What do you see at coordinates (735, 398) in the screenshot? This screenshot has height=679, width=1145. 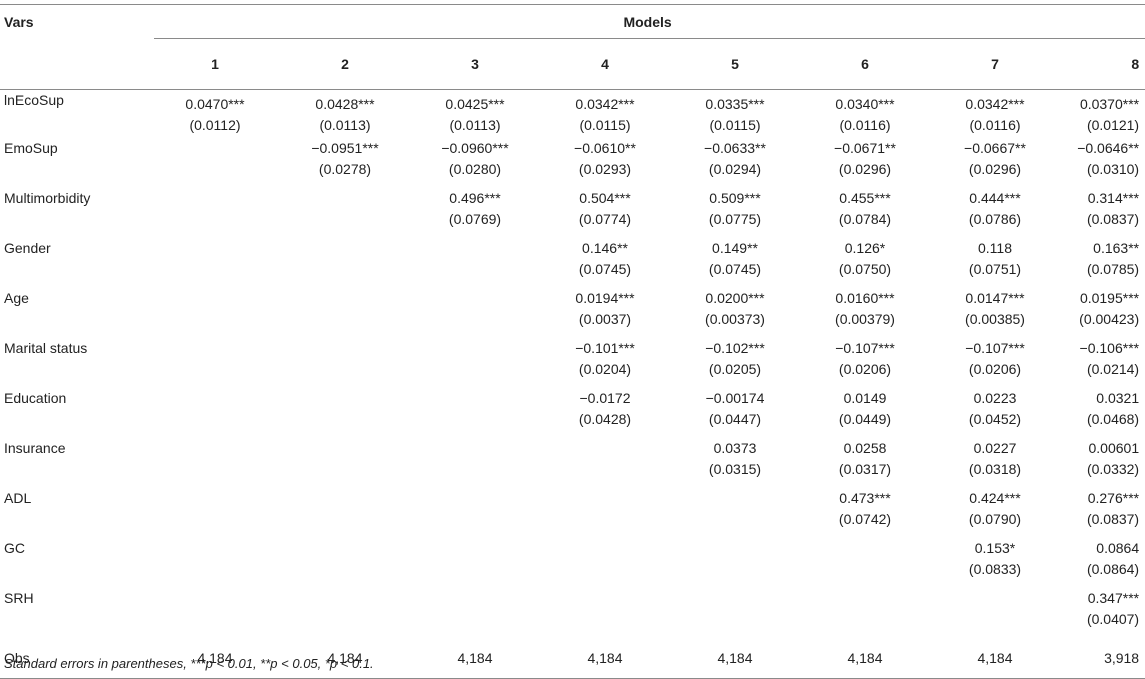 I see `coefficient-value: −0.00174` at bounding box center [735, 398].